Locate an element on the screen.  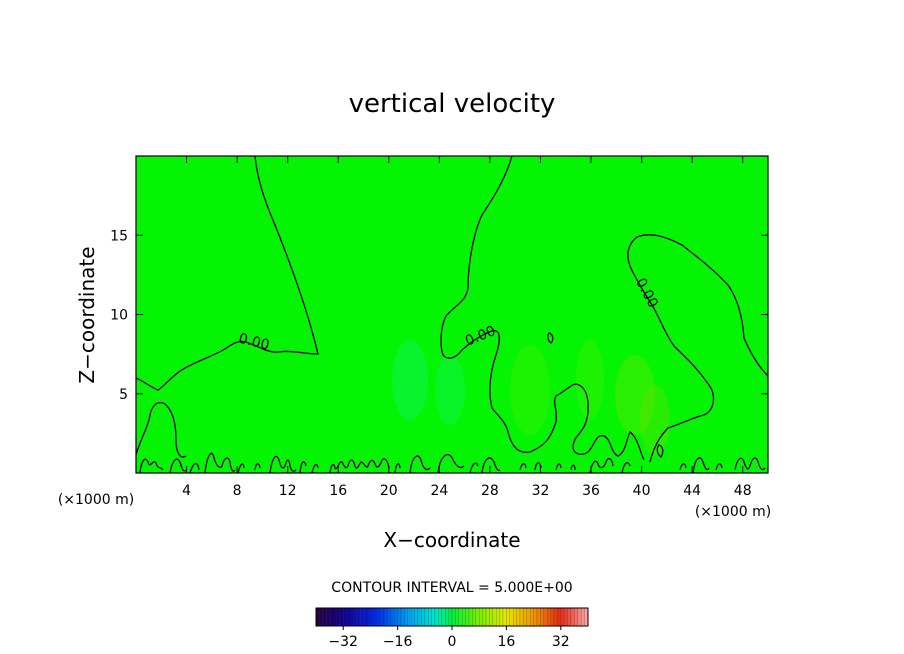
x-tick-label: 40 is located at coordinates (642, 491).